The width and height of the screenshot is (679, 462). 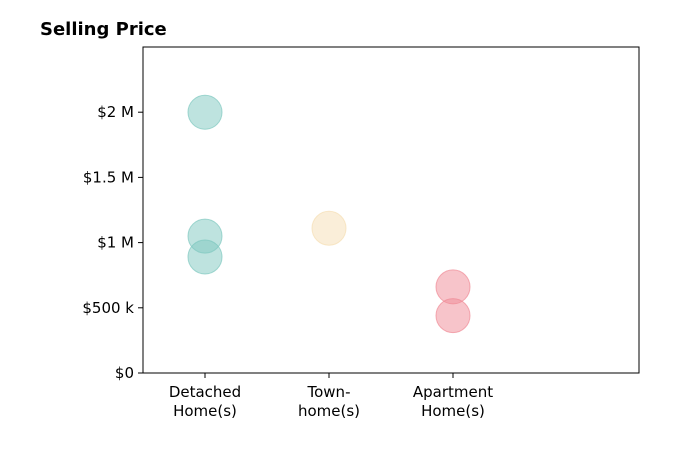 What do you see at coordinates (103, 29) in the screenshot?
I see `chart-title: Selling Price` at bounding box center [103, 29].